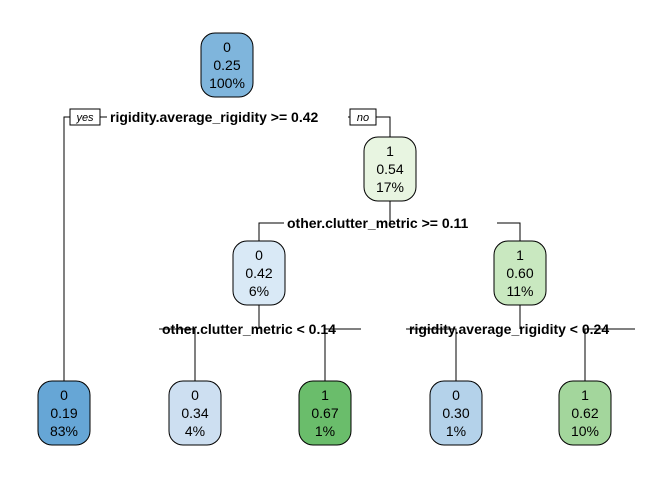  I want to click on node-percent: 4%, so click(195, 431).